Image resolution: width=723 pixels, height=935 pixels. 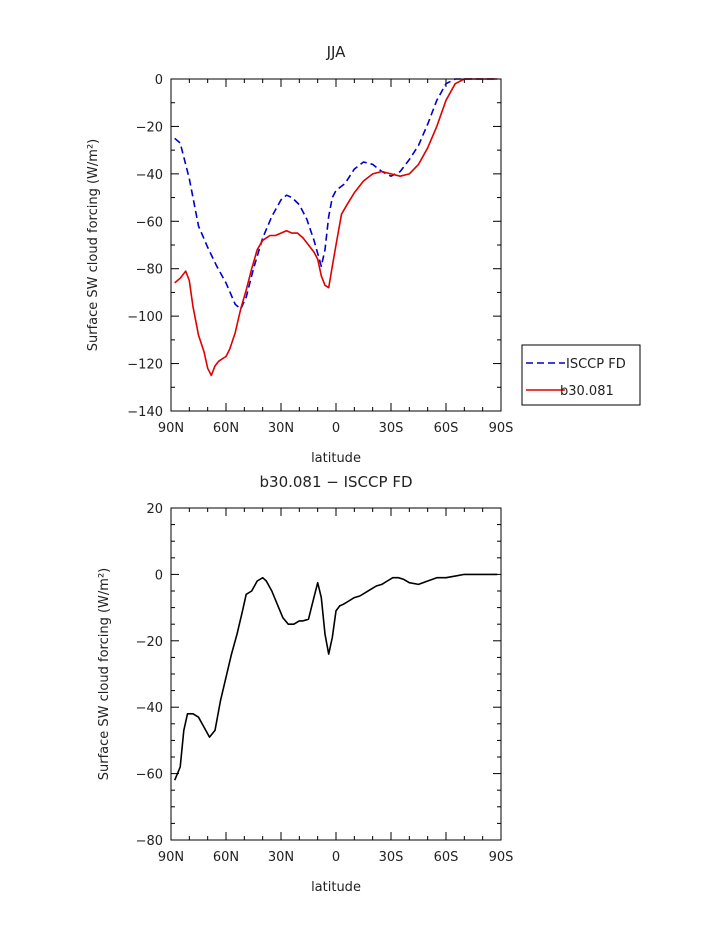 What do you see at coordinates (336, 482) in the screenshot?
I see `bottom-chart-title: b30.081 − ISCCP FD` at bounding box center [336, 482].